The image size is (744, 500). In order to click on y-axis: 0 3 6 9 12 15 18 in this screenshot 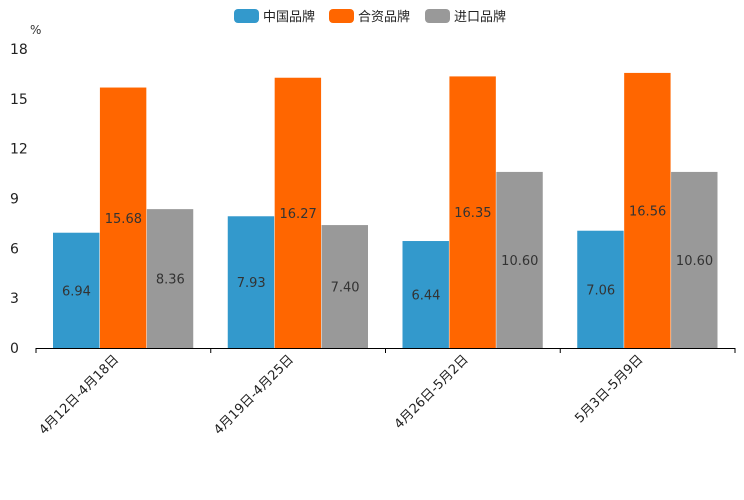, I will do `click(19, 199)`.